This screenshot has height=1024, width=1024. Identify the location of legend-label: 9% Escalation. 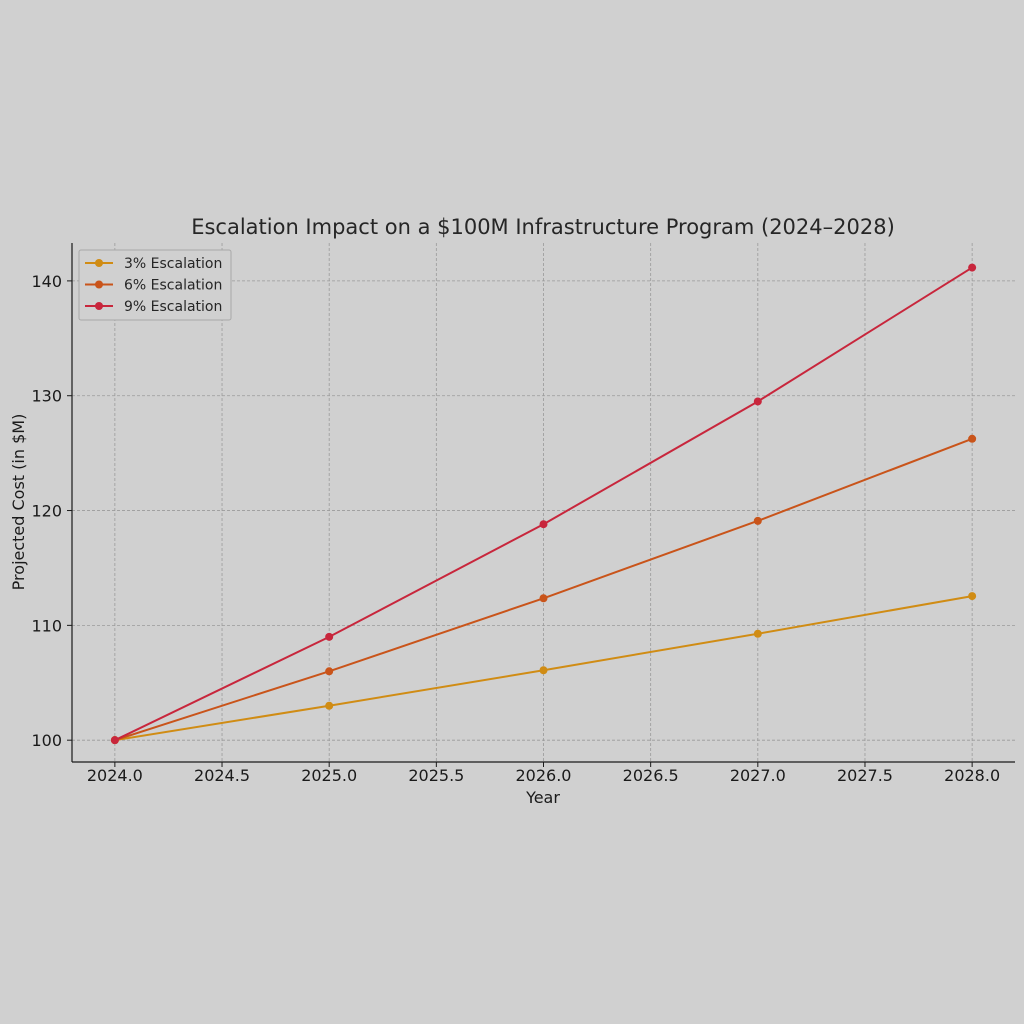
(173, 307).